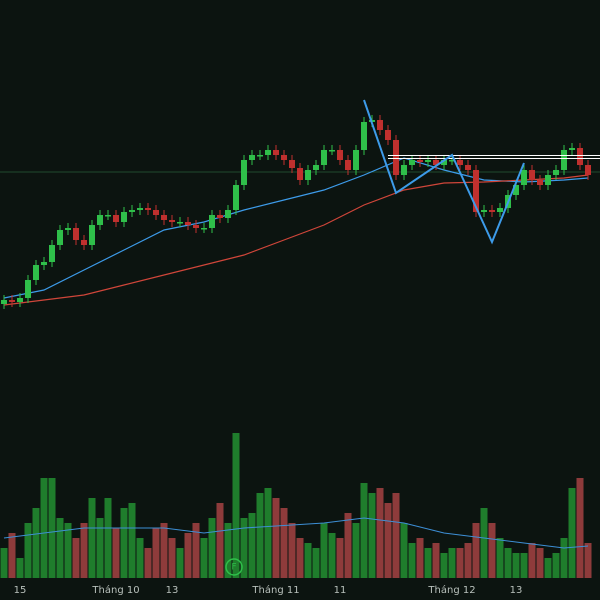  What do you see at coordinates (444, 172) in the screenshot?
I see `pattern-line` at bounding box center [444, 172].